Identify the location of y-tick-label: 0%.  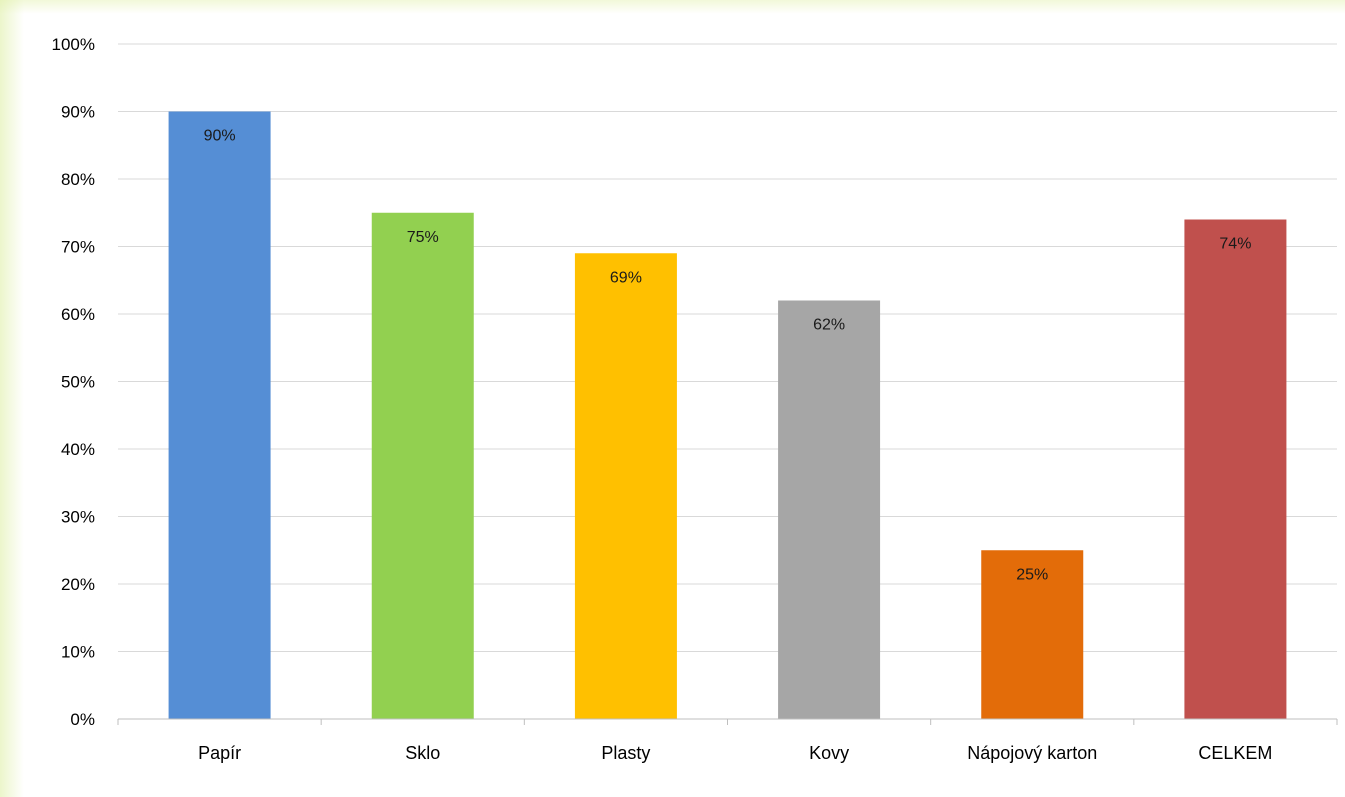
(82, 719).